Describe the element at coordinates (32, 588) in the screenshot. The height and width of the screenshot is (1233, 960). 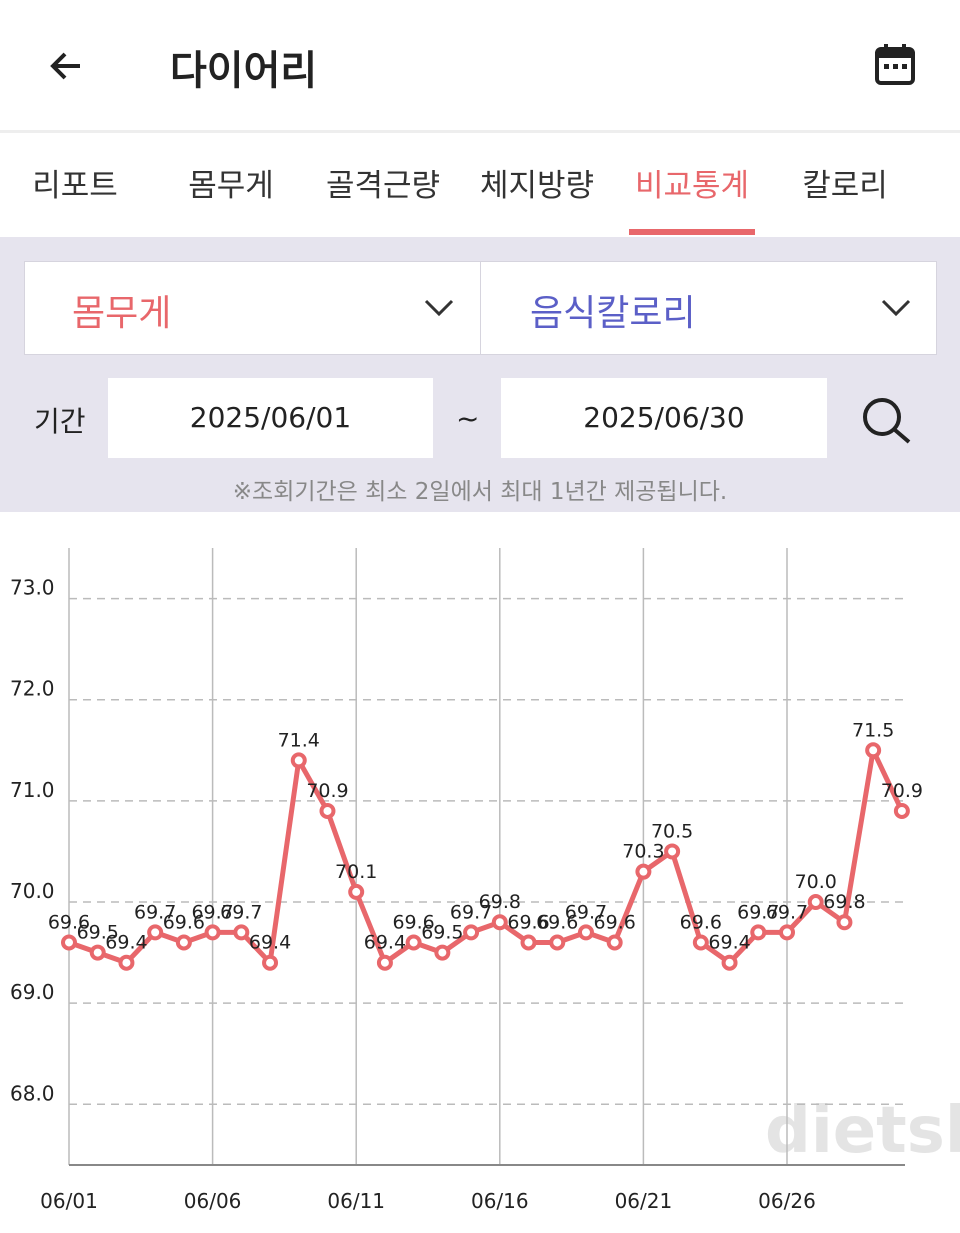
I see `y-tick-label: 73.0` at that location.